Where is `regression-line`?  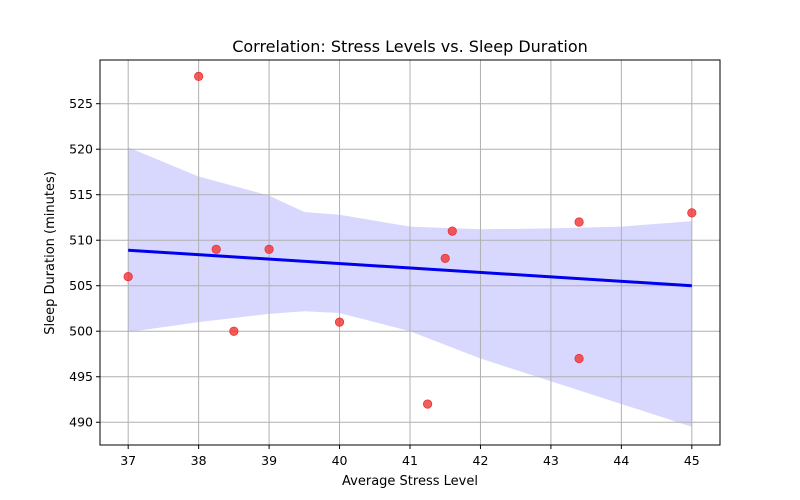 regression-line is located at coordinates (410, 268).